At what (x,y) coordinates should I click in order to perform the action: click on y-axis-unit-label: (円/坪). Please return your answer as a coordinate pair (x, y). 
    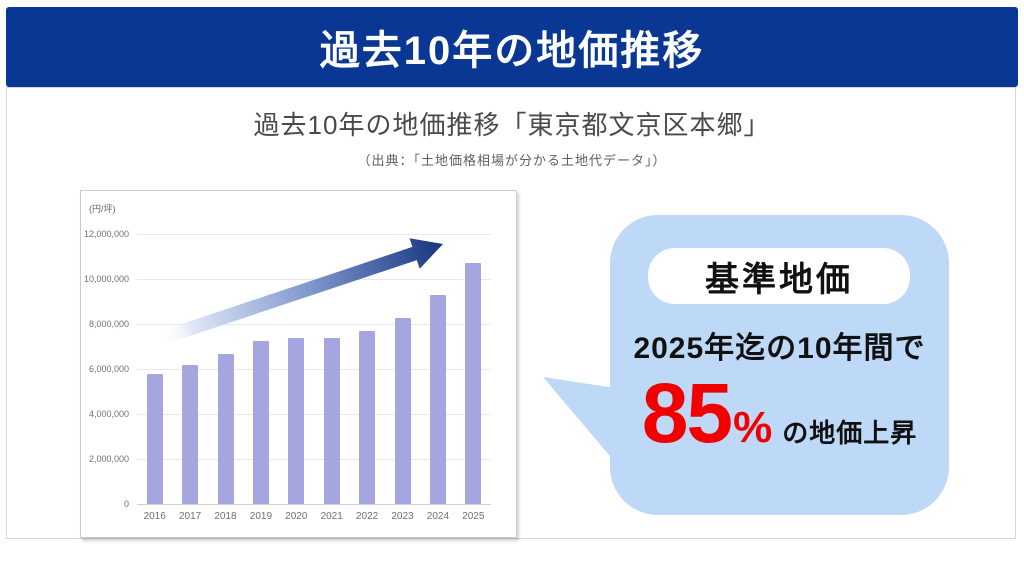
    Looking at the image, I should click on (102, 209).